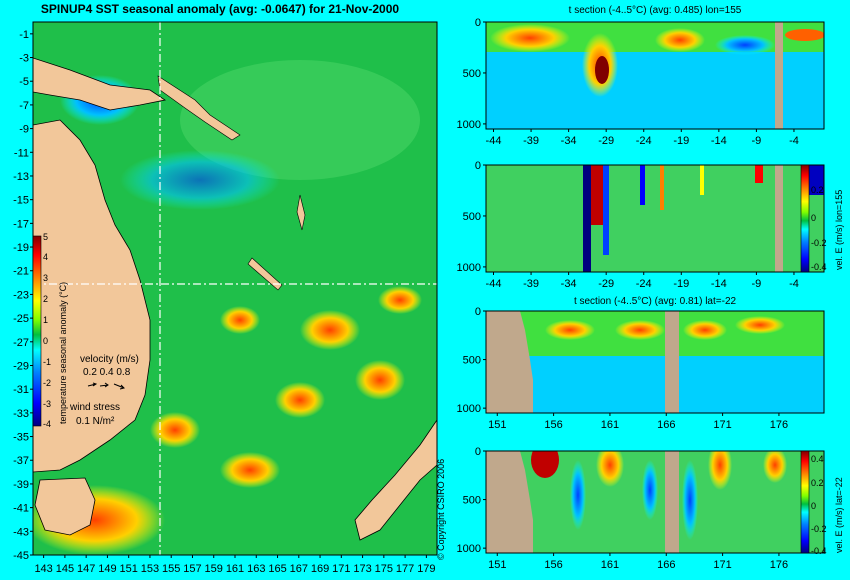 This screenshot has height=580, width=850. What do you see at coordinates (655, 75) in the screenshot?
I see `section1-heatmap` at bounding box center [655, 75].